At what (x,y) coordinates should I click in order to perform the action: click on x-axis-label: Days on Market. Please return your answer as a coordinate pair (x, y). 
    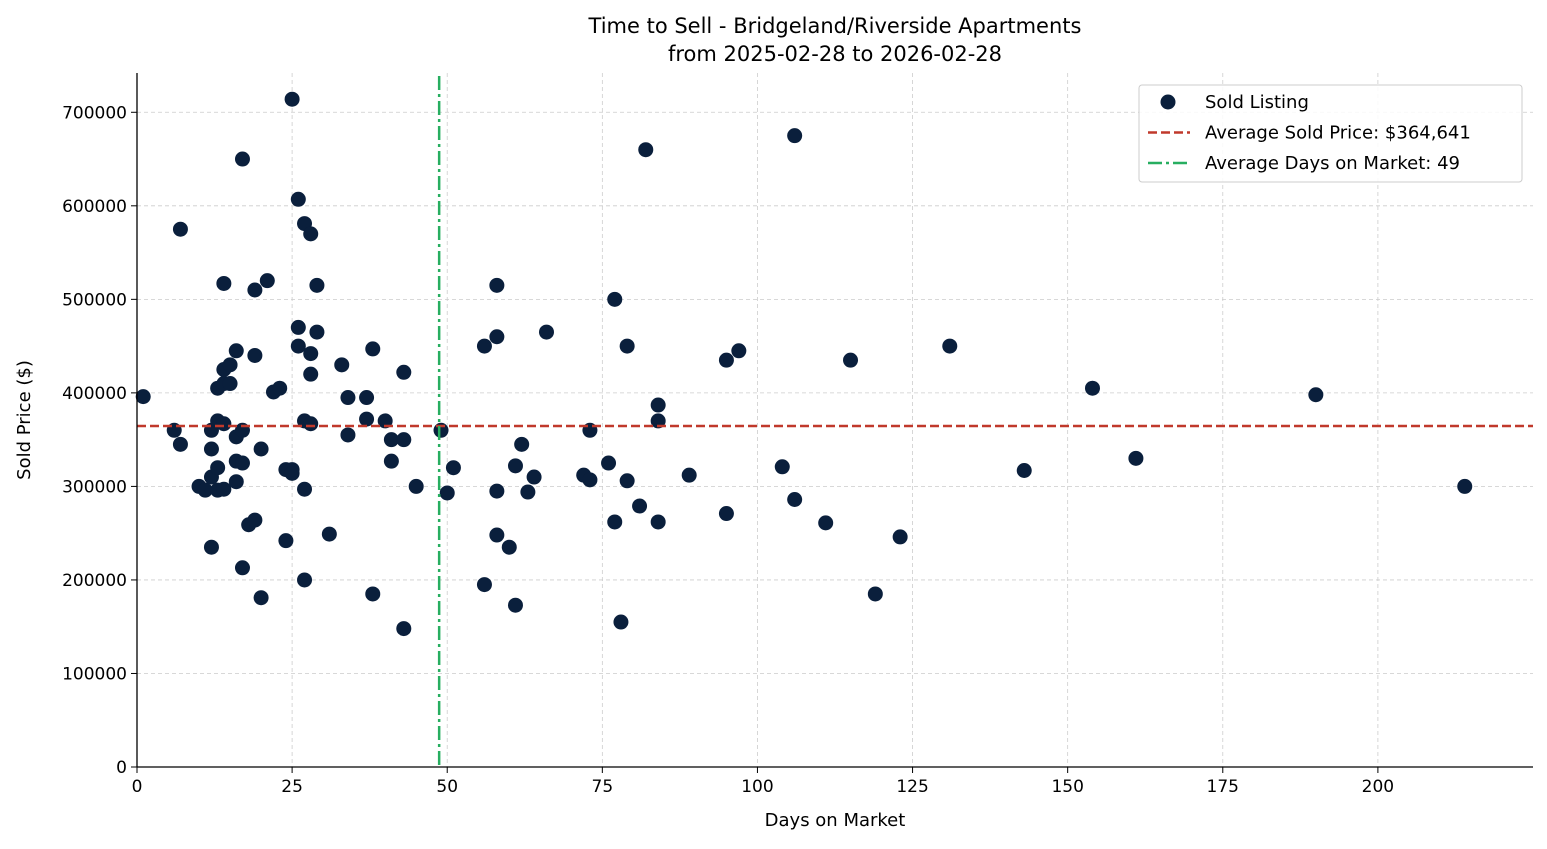
    Looking at the image, I should click on (835, 820).